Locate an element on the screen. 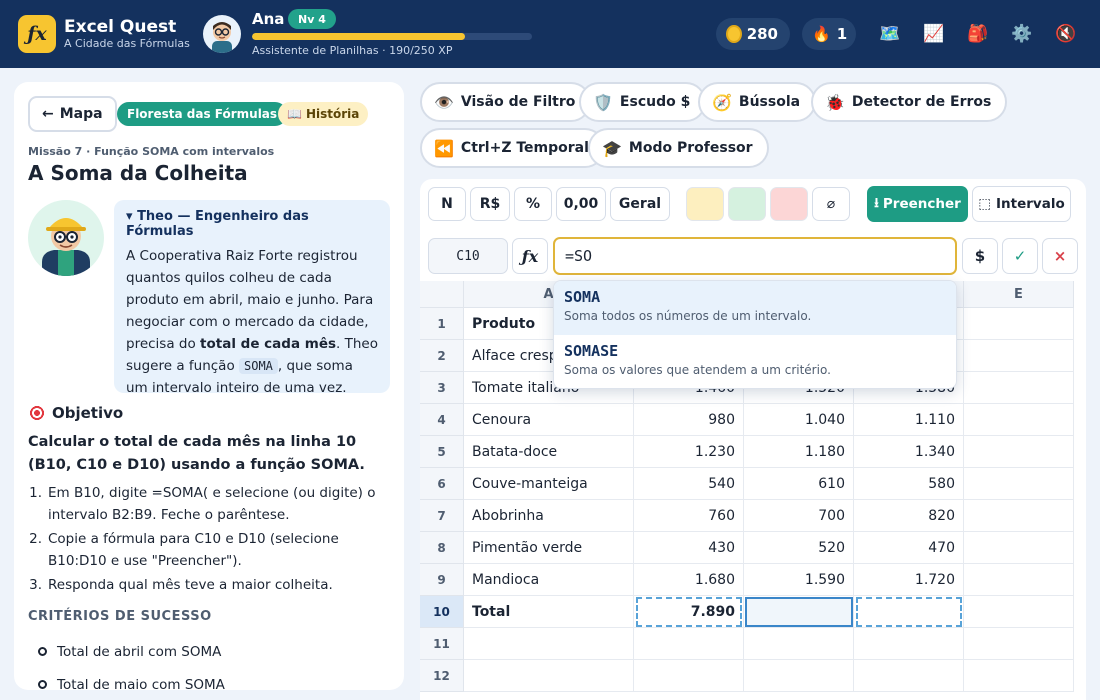 Image resolution: width=1100 pixels, height=700 pixels. backpack-icon: 🎒 is located at coordinates (978, 34).